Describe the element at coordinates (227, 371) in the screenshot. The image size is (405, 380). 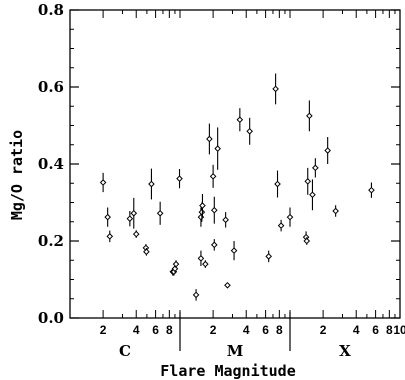
I see `x-axis-title: Flare Magnitude` at that location.